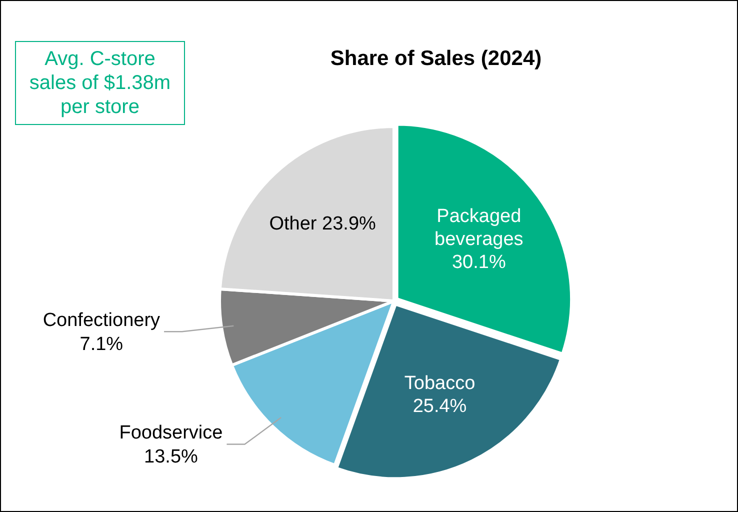 The image size is (738, 512). Describe the element at coordinates (439, 406) in the screenshot. I see `data-label: 25.4%` at that location.